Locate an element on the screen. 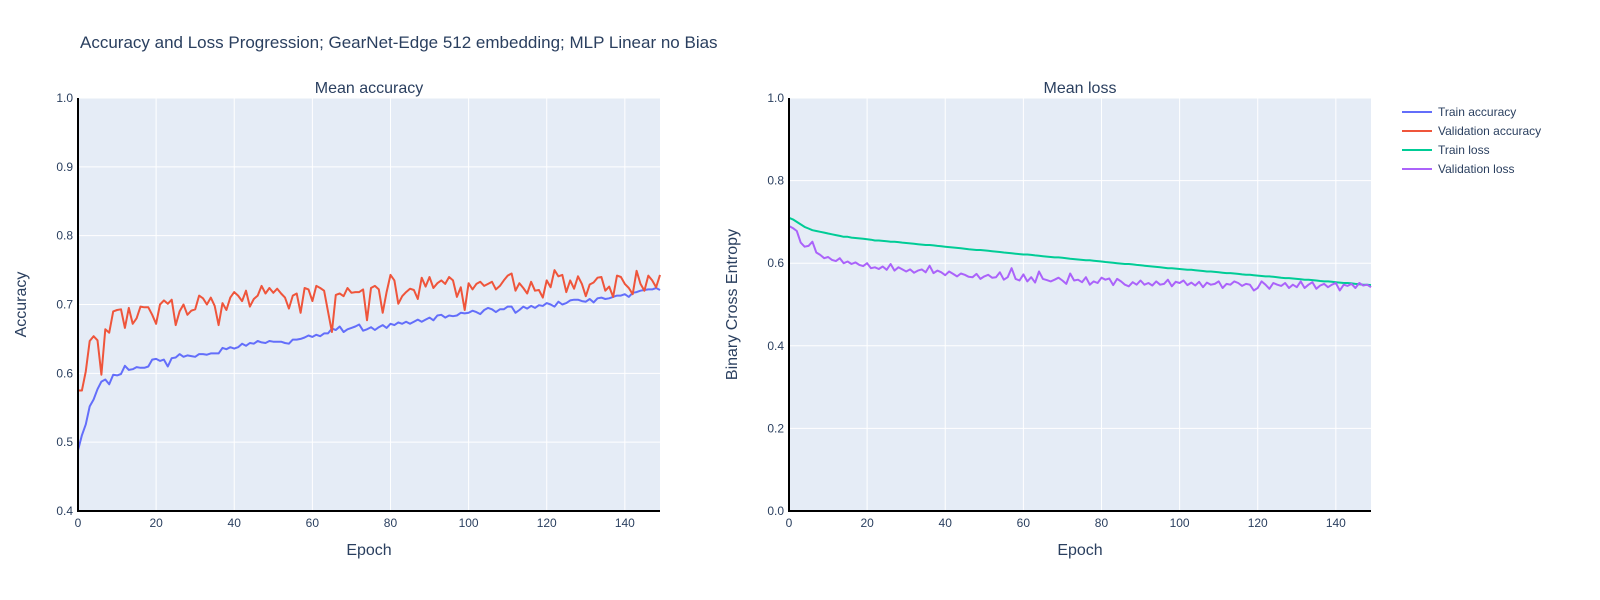 Image resolution: width=1600 pixels, height=600 pixels. y-tick-label: 0.7 is located at coordinates (64, 305).